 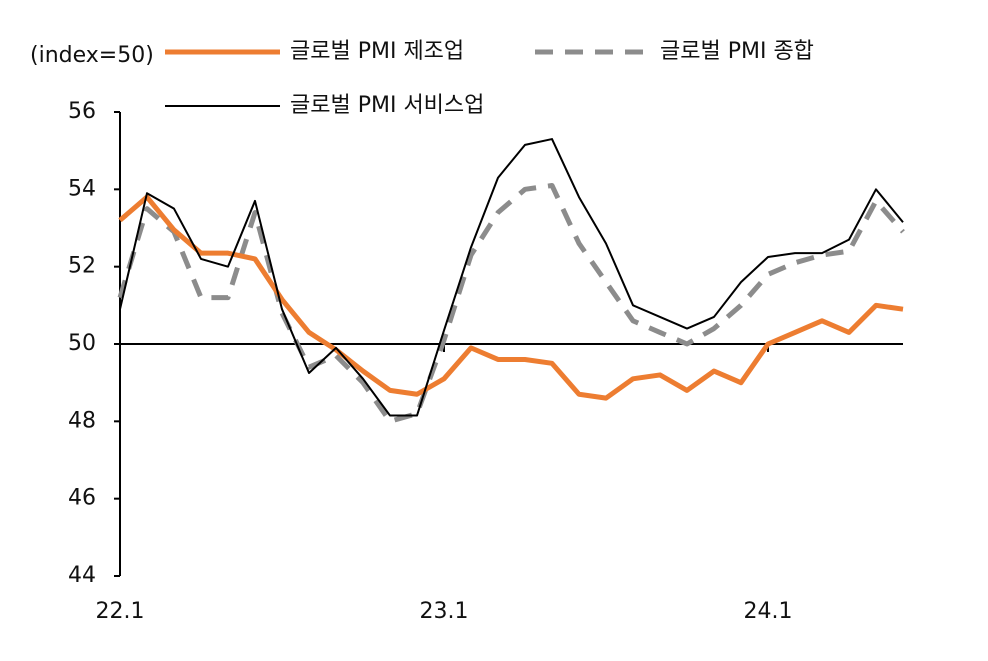 What do you see at coordinates (82, 575) in the screenshot?
I see `y-tick-label: 44` at bounding box center [82, 575].